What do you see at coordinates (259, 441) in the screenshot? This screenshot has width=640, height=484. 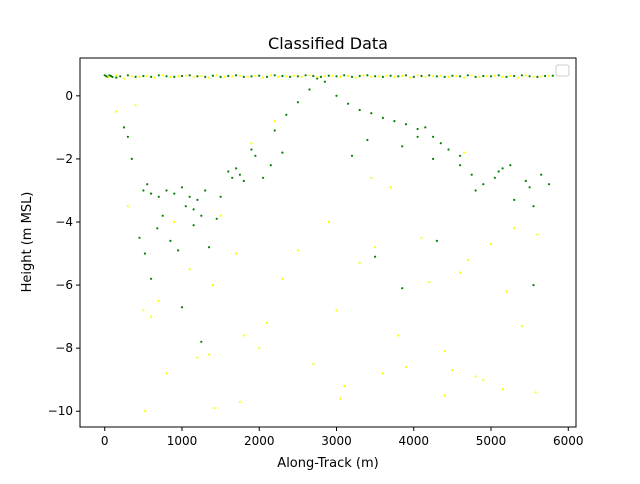 I see `x-tick-label: 2000` at bounding box center [259, 441].